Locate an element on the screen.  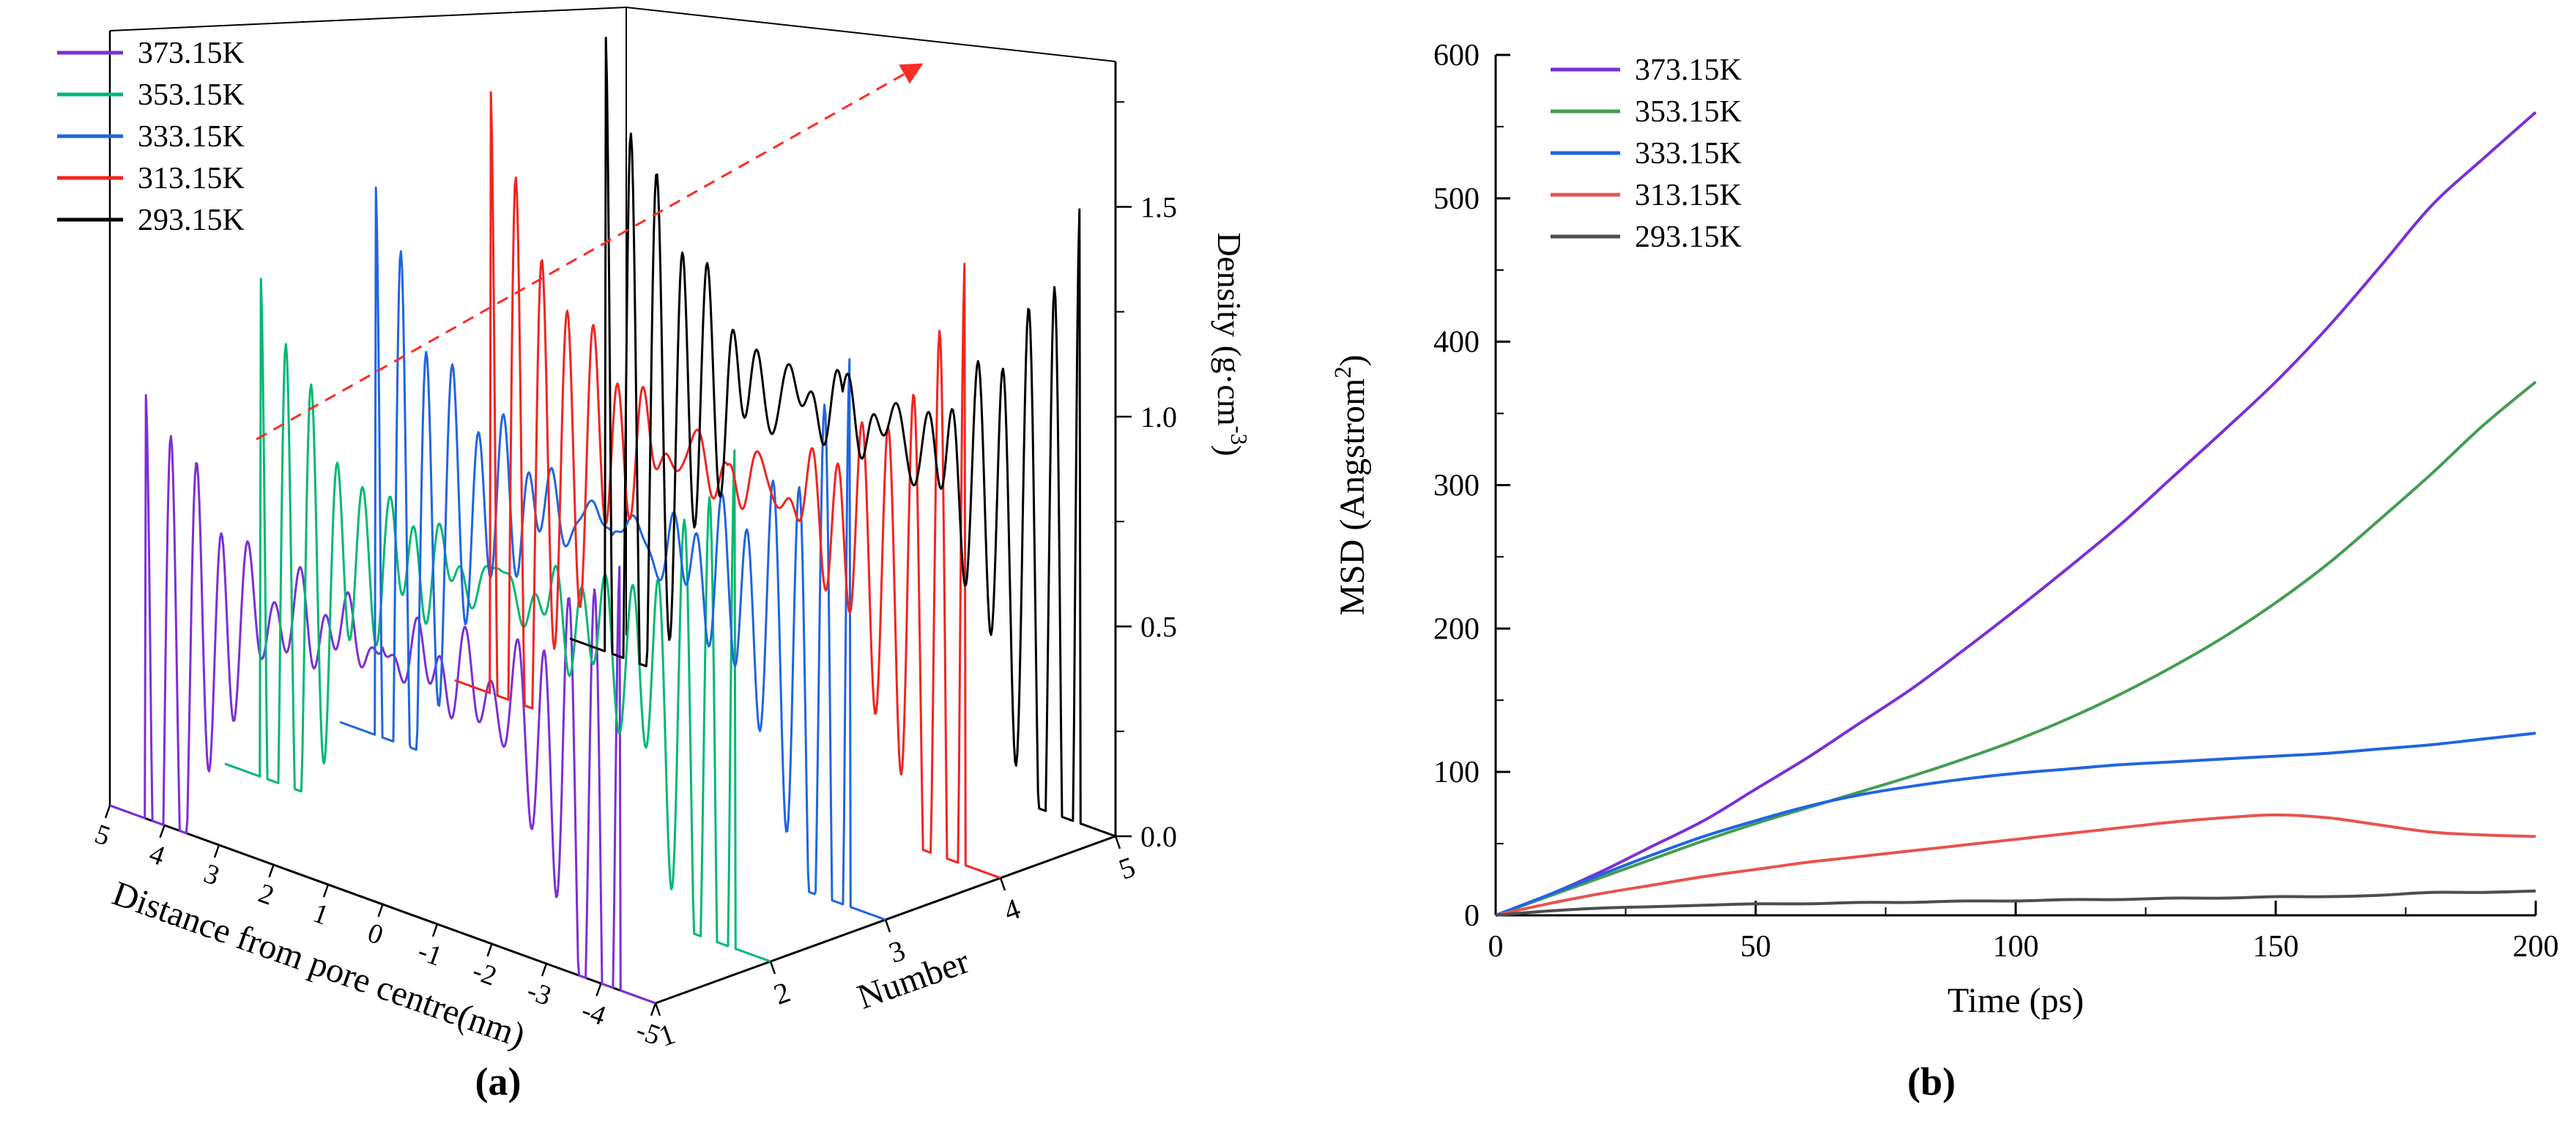
x-tick-label: 50 is located at coordinates (1755, 947).